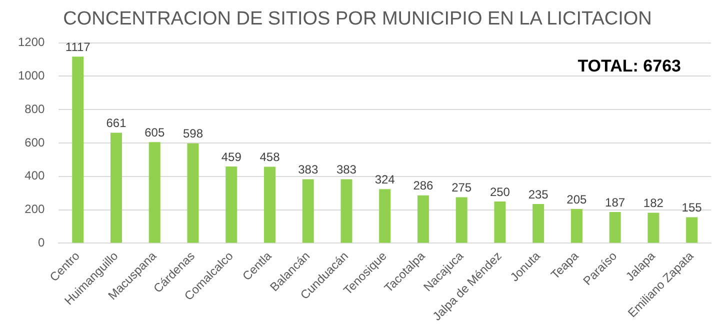 This screenshot has width=721, height=332. What do you see at coordinates (615, 202) in the screenshot?
I see `data-label: 187` at bounding box center [615, 202].